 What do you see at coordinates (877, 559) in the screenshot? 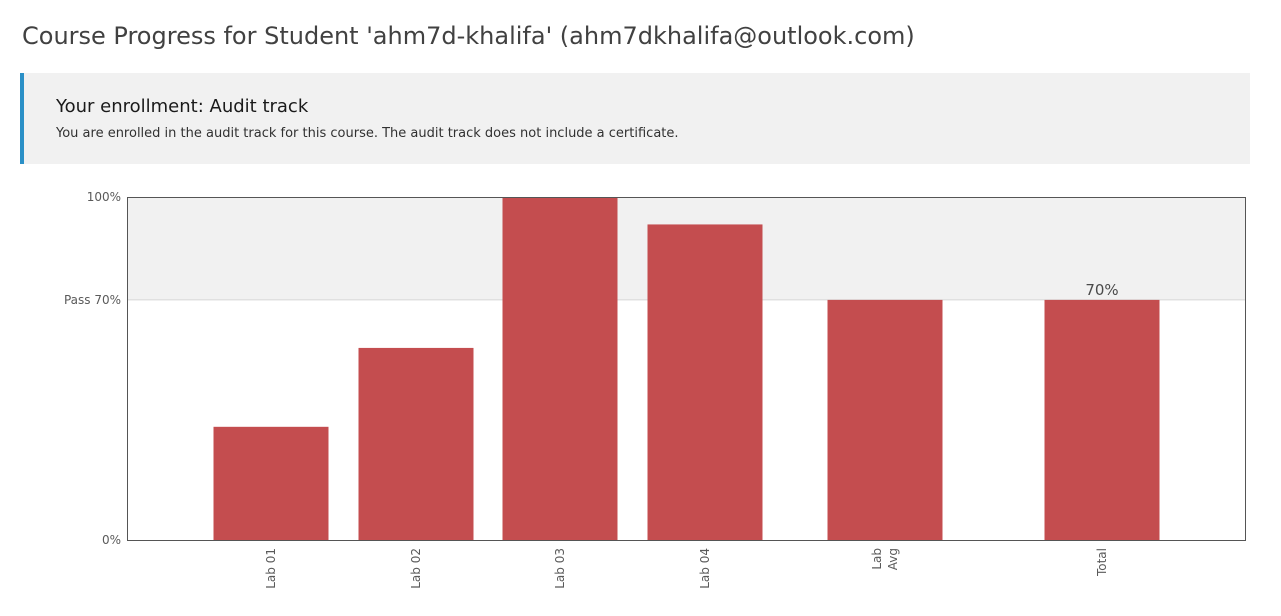
I see `x-tick-label: Lab` at bounding box center [877, 559].